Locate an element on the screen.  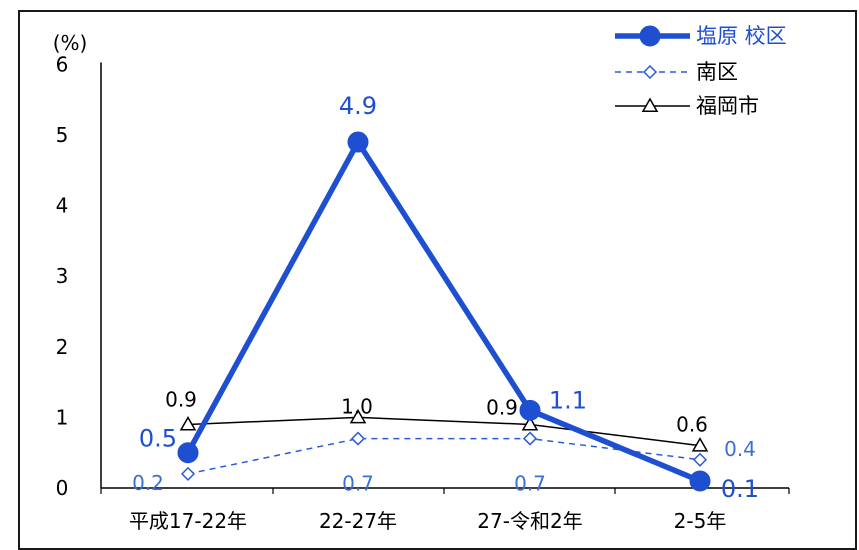
legend-entry: 南区 is located at coordinates (676, 72).